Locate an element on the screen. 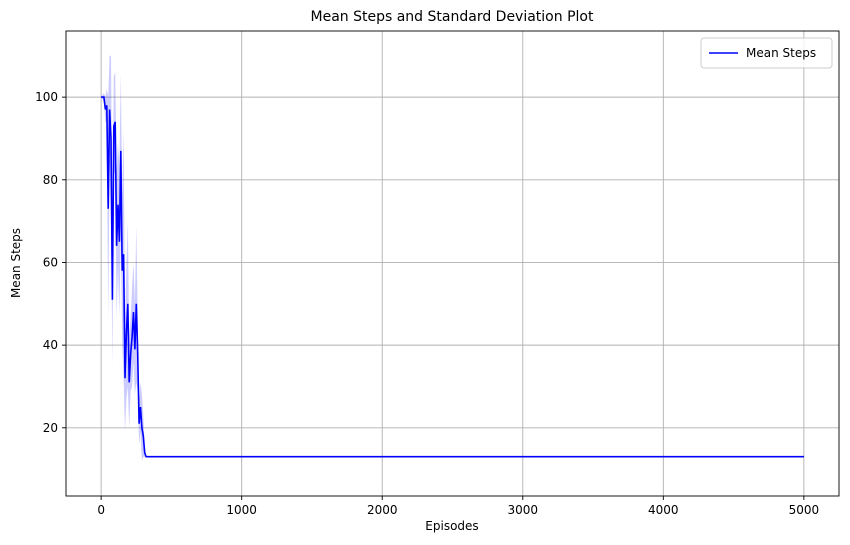 The height and width of the screenshot is (545, 850). x-tick-label: 3000 is located at coordinates (522, 510).